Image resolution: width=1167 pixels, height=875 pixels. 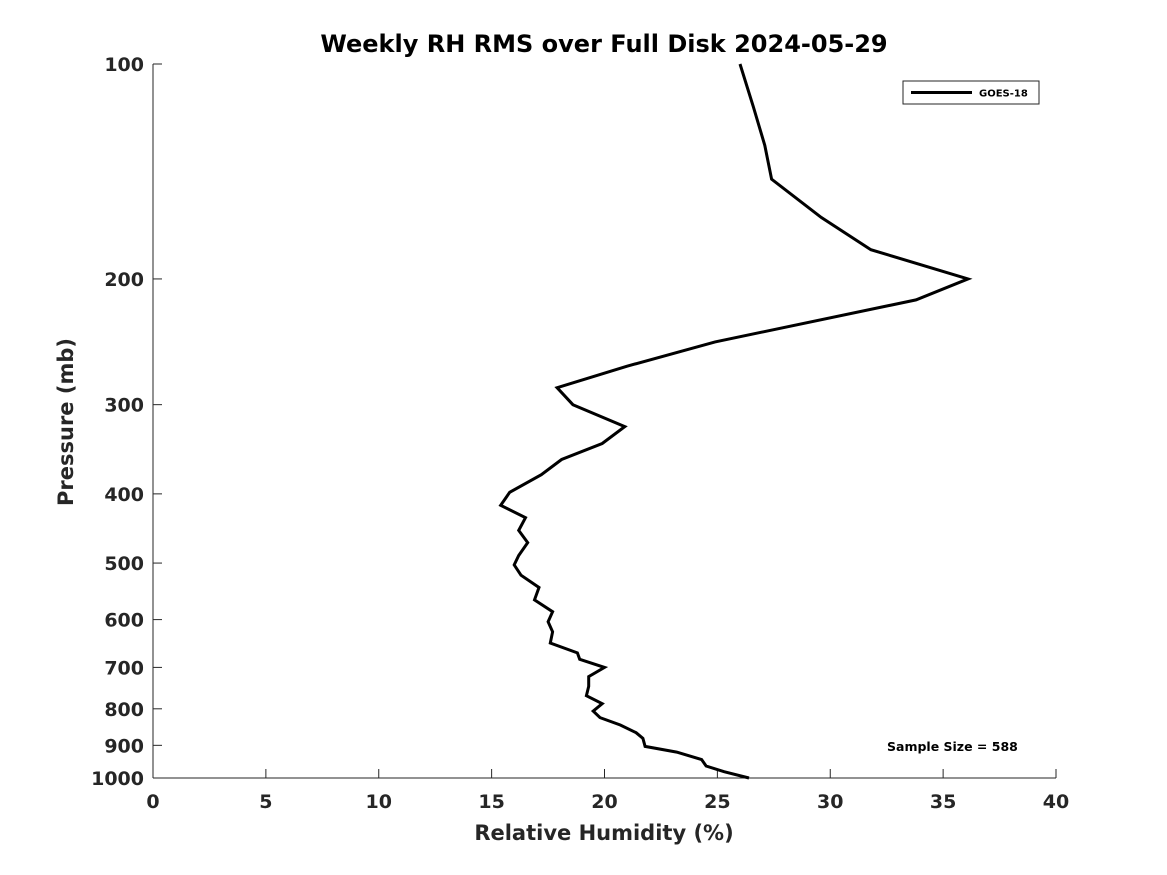 What do you see at coordinates (124, 406) in the screenshot?
I see `y-tick-label: 300` at bounding box center [124, 406].